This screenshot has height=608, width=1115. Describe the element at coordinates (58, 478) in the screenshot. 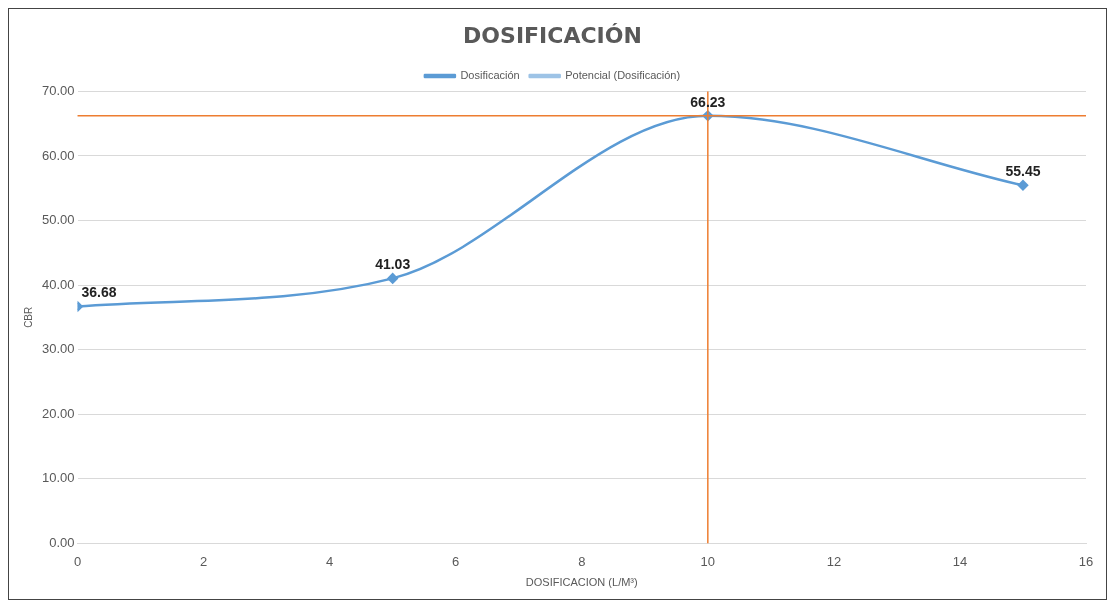

I see `y-tick-label: 10.00` at that location.